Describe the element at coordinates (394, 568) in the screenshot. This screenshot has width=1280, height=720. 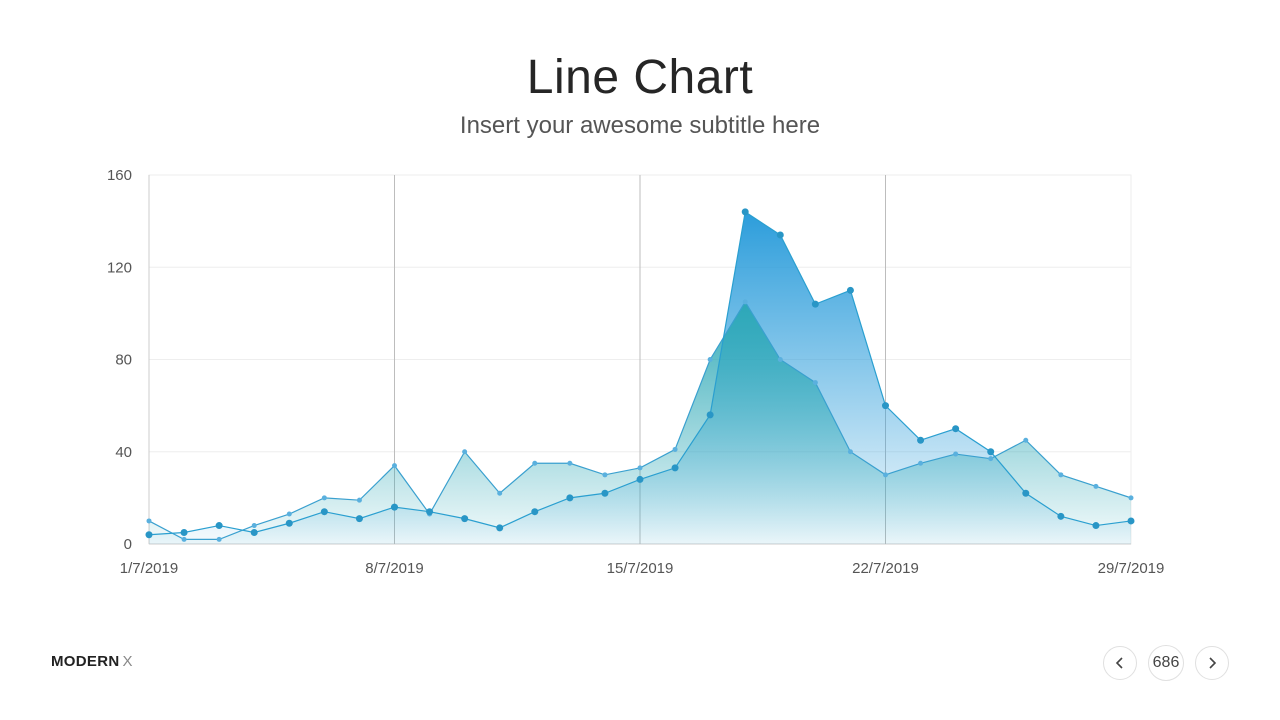
I see `x-tick-label: 8/7/2019` at that location.